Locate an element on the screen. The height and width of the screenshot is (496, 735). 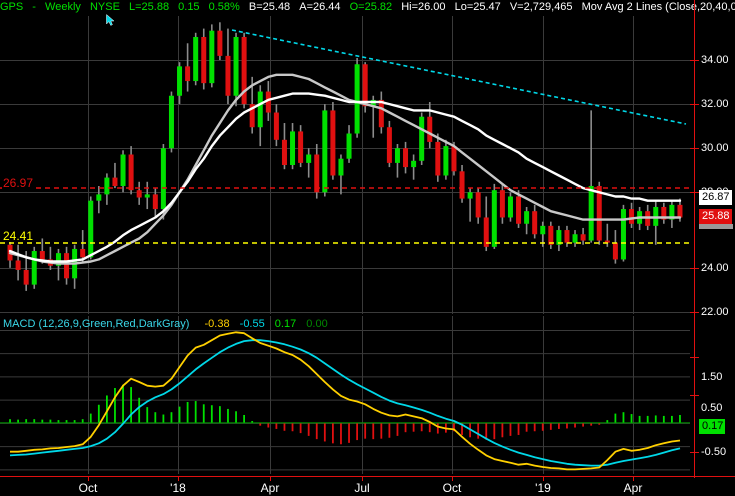
interval-label: Weekly is located at coordinates (63, 7).